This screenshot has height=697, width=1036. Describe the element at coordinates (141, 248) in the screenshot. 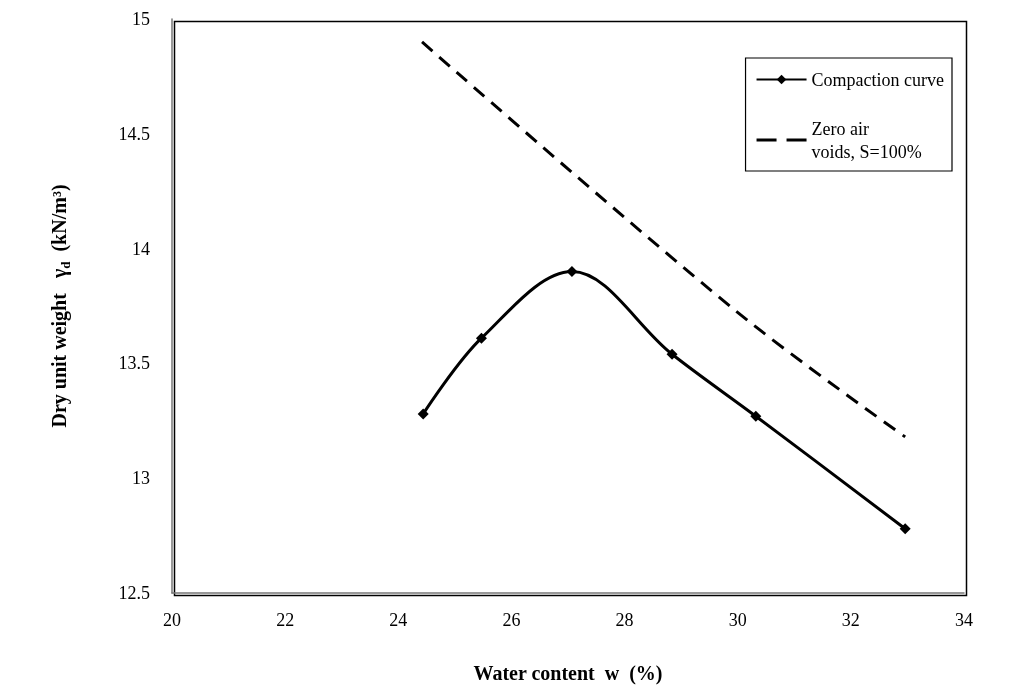

I see `y-tick-label: 14` at that location.